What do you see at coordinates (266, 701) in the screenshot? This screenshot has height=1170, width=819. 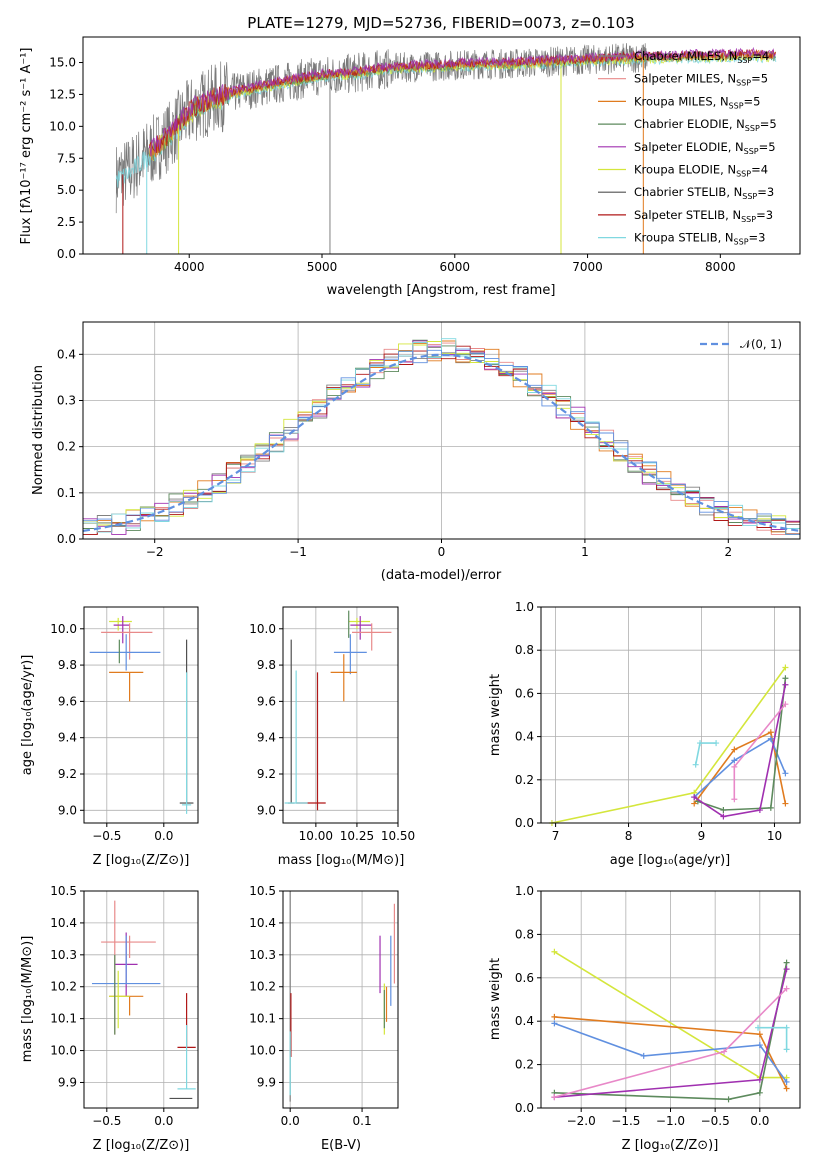 I see `y-tick-label: 9.6` at bounding box center [266, 701].